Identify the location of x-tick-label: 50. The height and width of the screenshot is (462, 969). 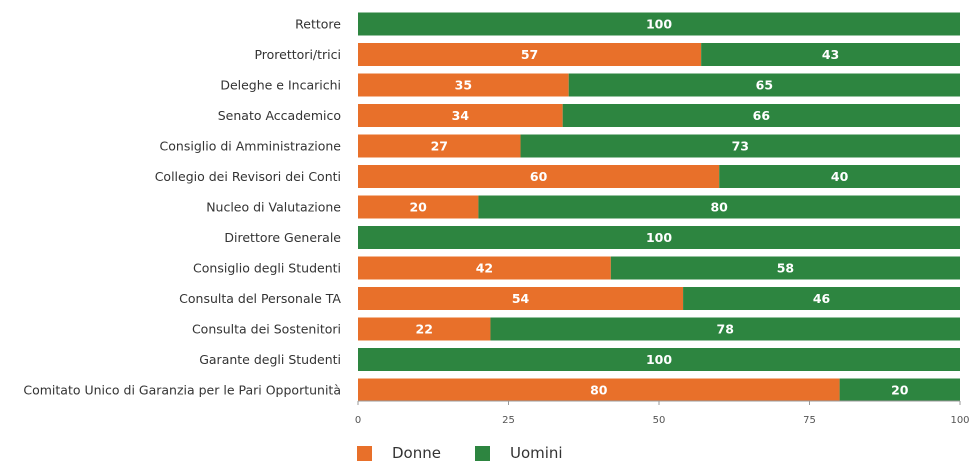
(659, 420).